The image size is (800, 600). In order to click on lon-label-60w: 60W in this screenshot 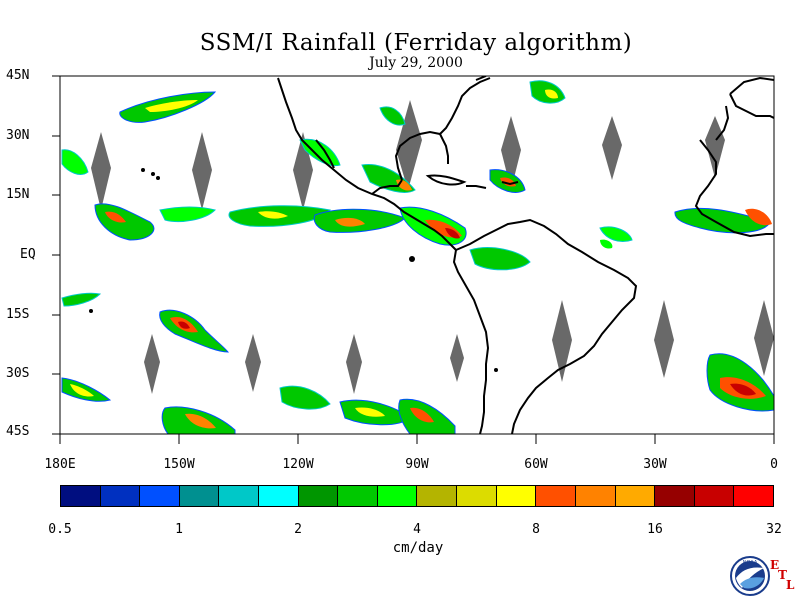, I will do `click(536, 464)`.